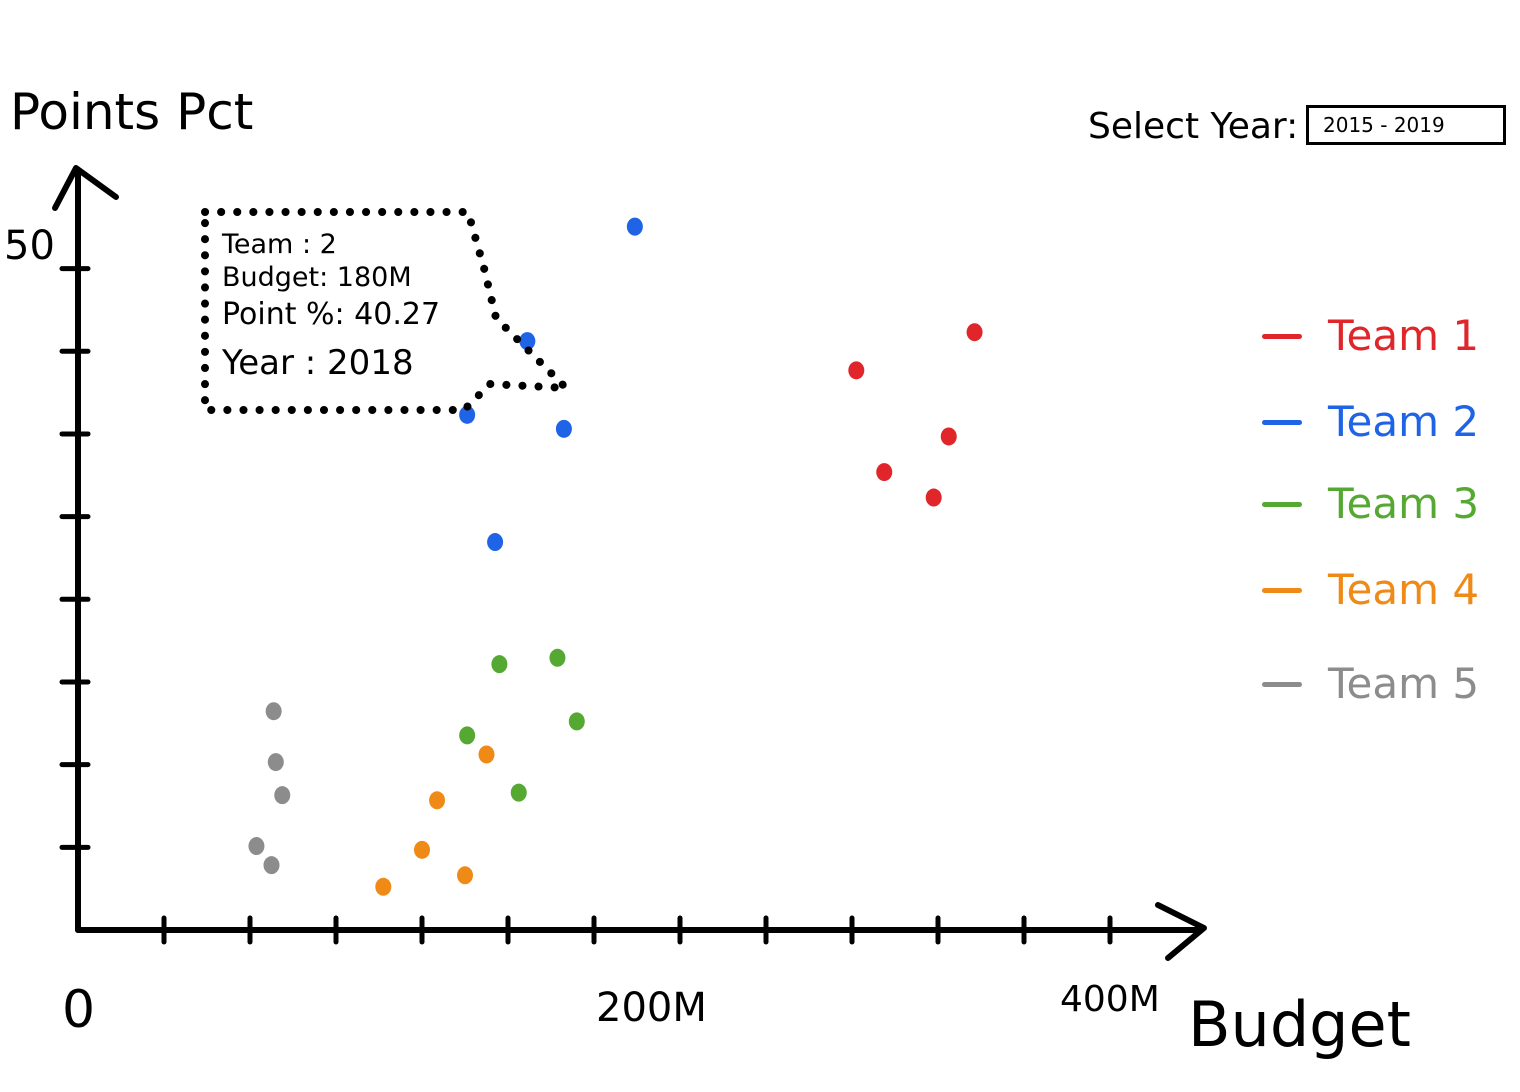 Image resolution: width=1520 pixels, height=1092 pixels. Describe the element at coordinates (132, 112) in the screenshot. I see `y-axis-title: Points Pct` at that location.